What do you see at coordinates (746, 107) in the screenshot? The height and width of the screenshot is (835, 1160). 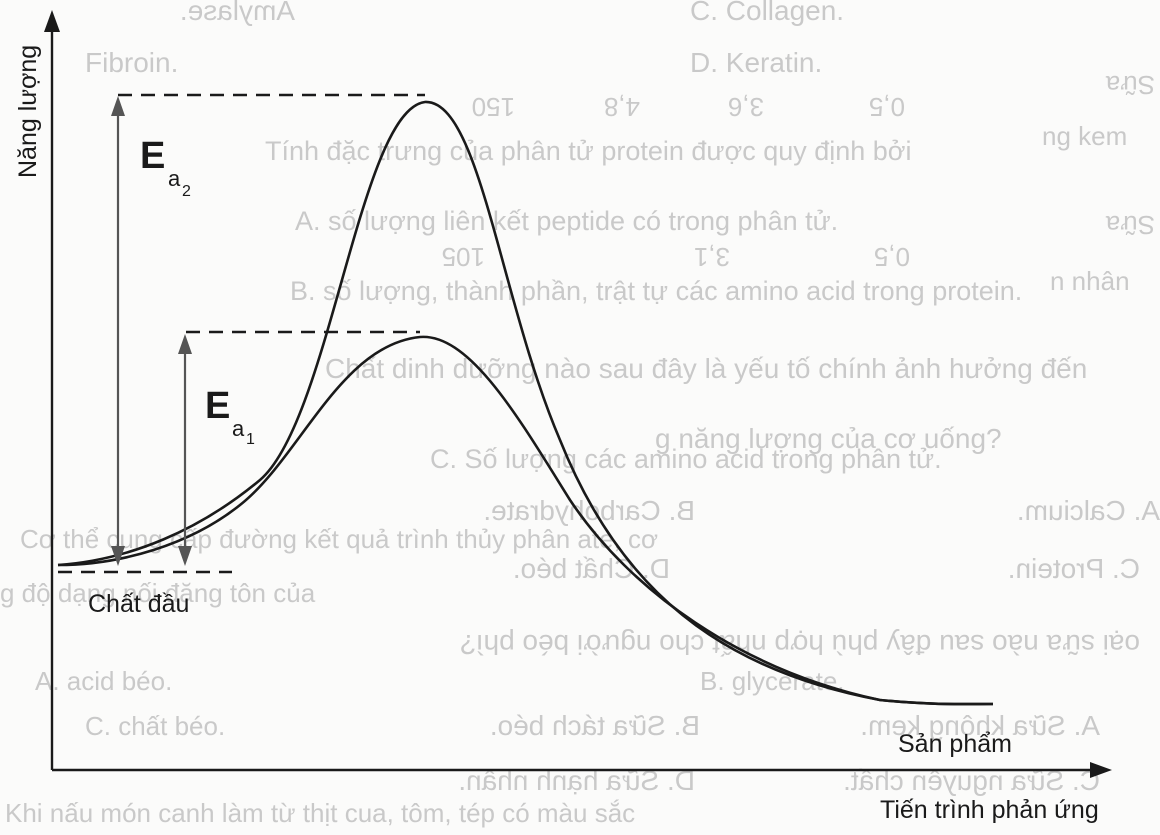 I see `bg-text: 3,6` at bounding box center [746, 107].